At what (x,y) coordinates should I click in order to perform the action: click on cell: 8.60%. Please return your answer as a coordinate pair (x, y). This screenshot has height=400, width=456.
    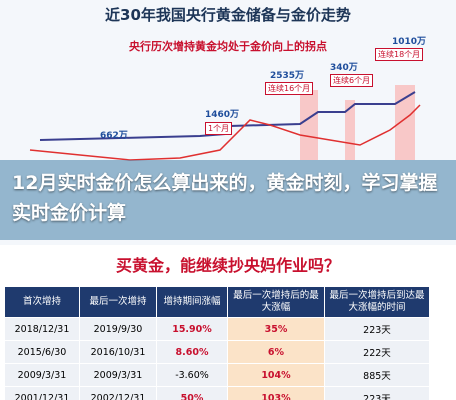
    Looking at the image, I should click on (192, 352).